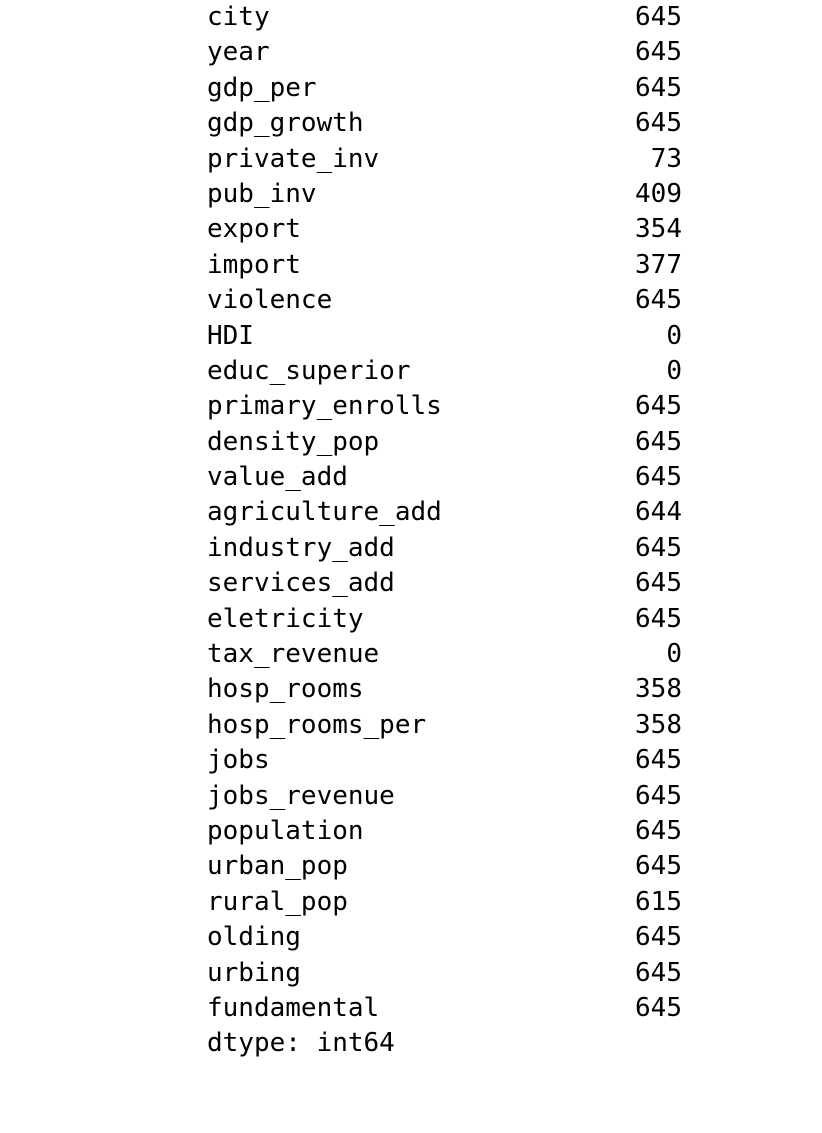  I want to click on series-row: urbing 645, so click(457, 973).